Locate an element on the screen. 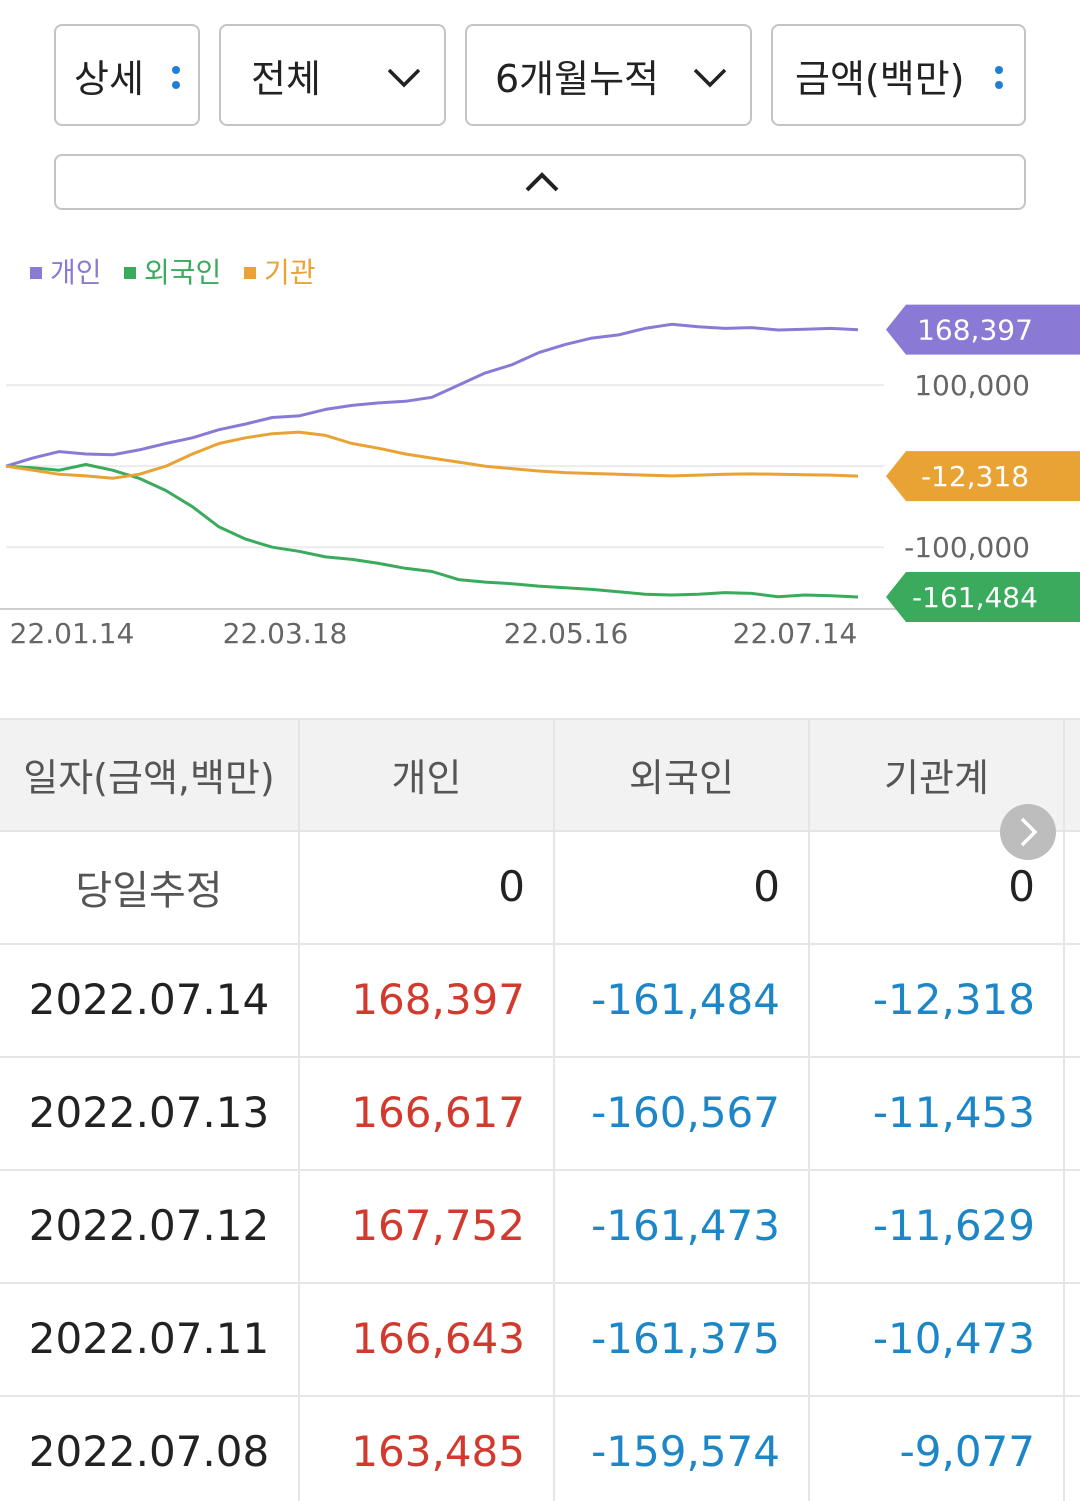 This screenshot has height=1501, width=1080. header-institution: 기관계 is located at coordinates (936, 777).